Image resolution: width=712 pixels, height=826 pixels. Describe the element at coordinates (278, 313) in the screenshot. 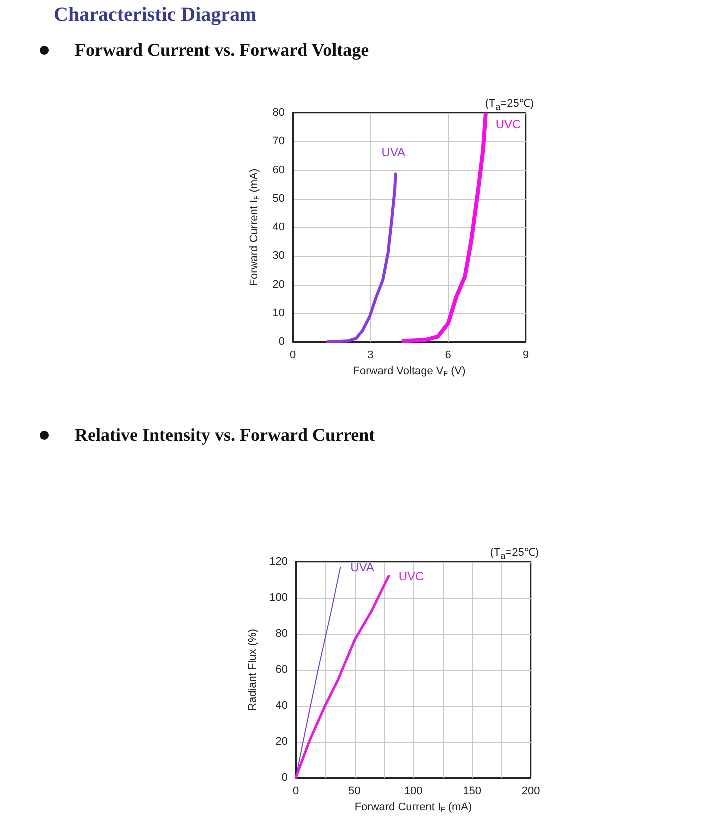

I see `y-tick-label: 10` at that location.